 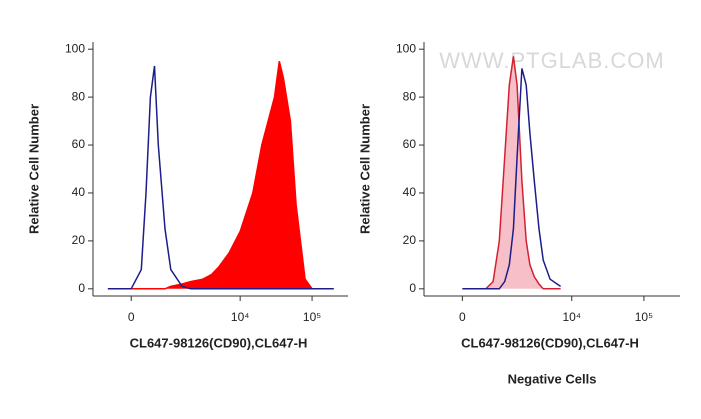 I want to click on area, so click(x=511, y=172).